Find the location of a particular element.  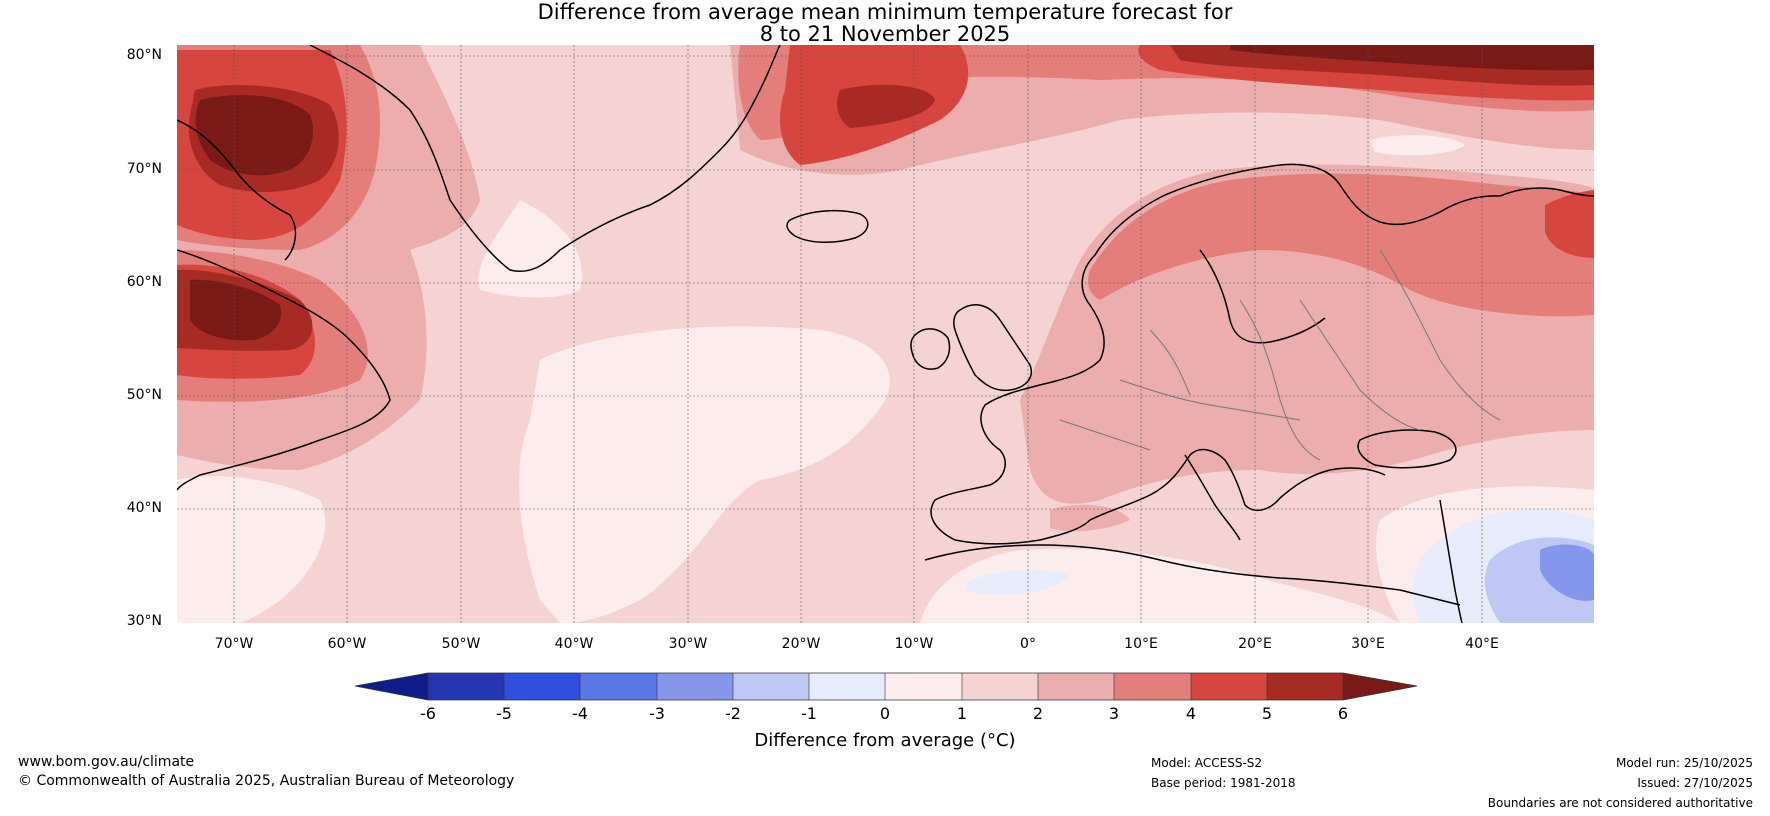

lon-label-30e: 30°E is located at coordinates (1368, 644).